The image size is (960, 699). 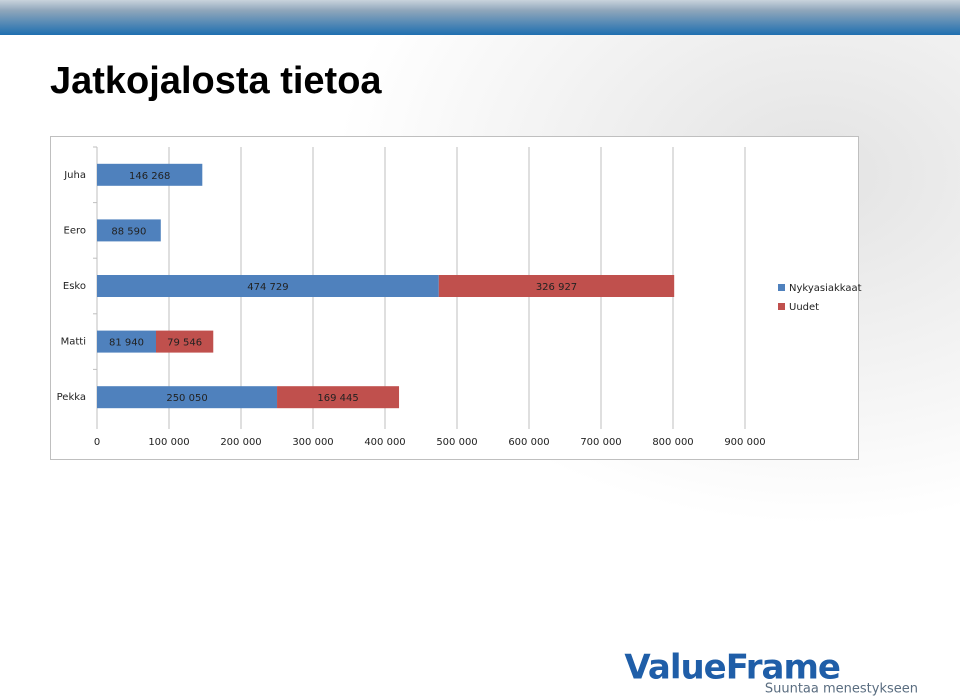 I want to click on x-tick-label: 0, so click(x=97, y=442).